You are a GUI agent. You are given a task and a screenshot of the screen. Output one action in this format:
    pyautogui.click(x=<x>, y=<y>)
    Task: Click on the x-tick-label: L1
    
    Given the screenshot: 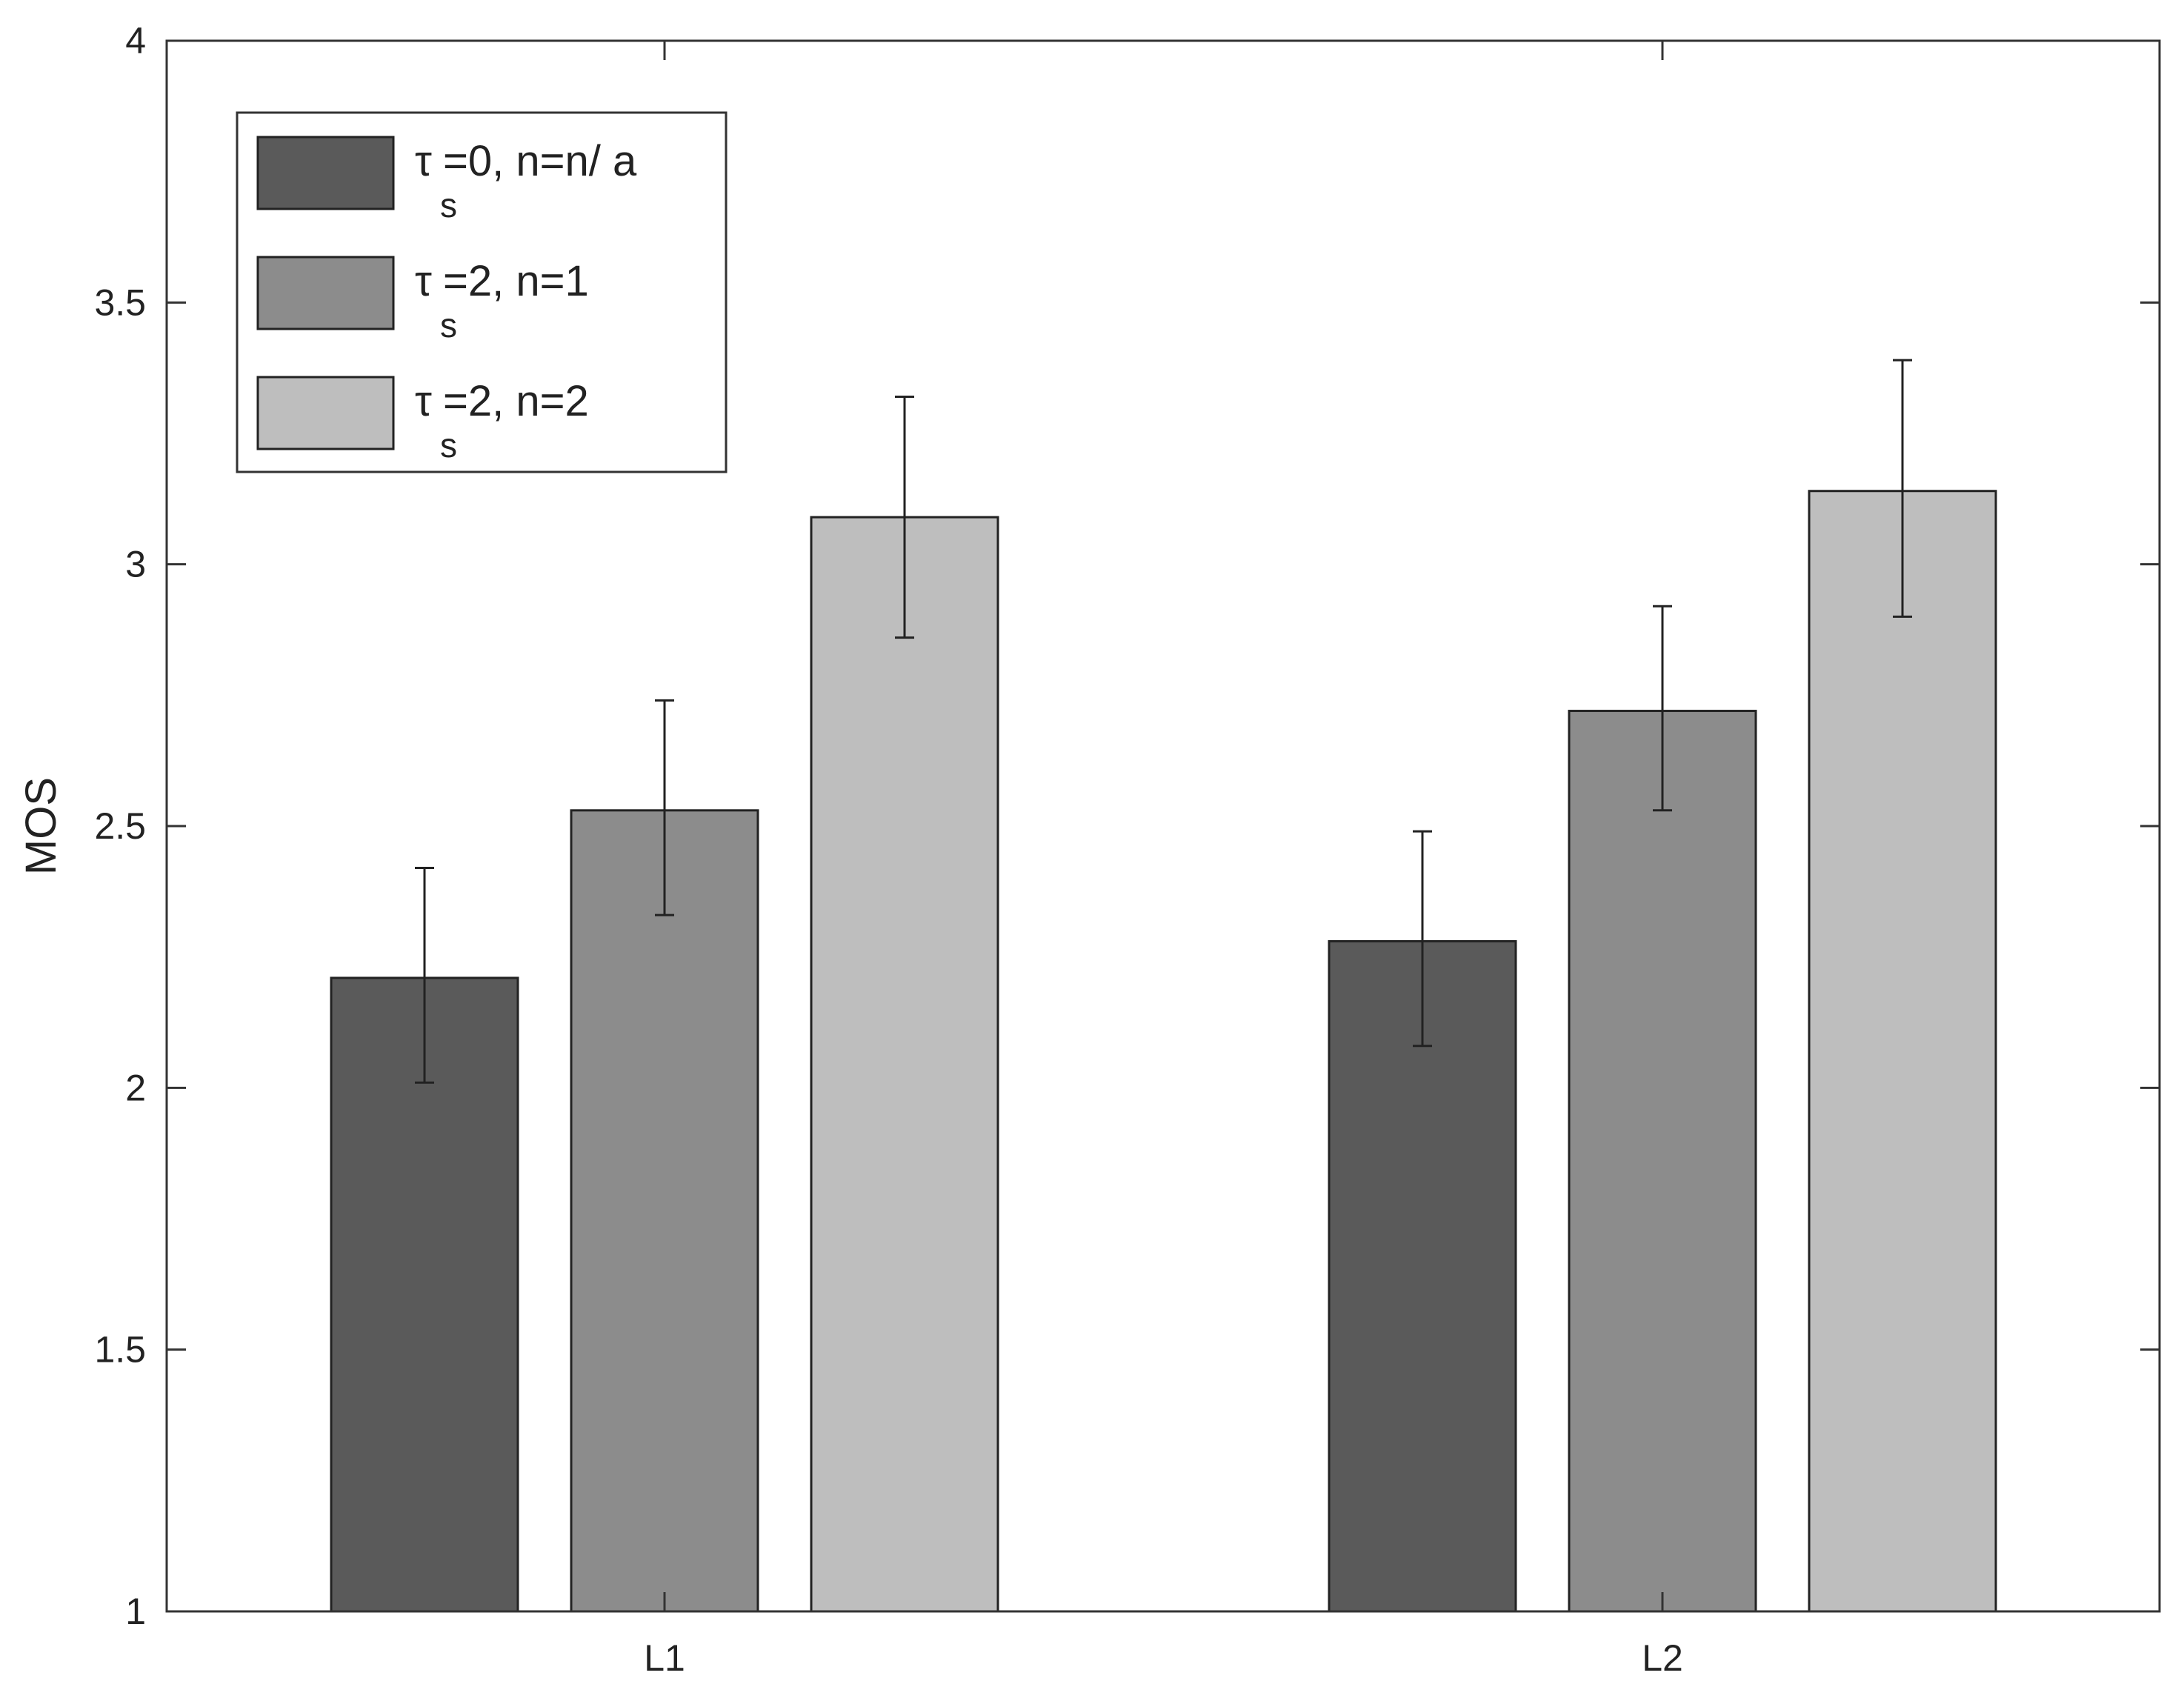 What is the action you would take?
    pyautogui.click(x=664, y=1658)
    